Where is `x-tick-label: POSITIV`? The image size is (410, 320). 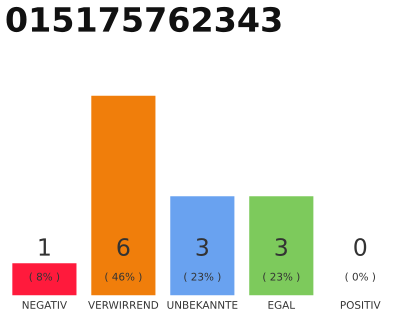
x-tick-label: POSITIV is located at coordinates (360, 305).